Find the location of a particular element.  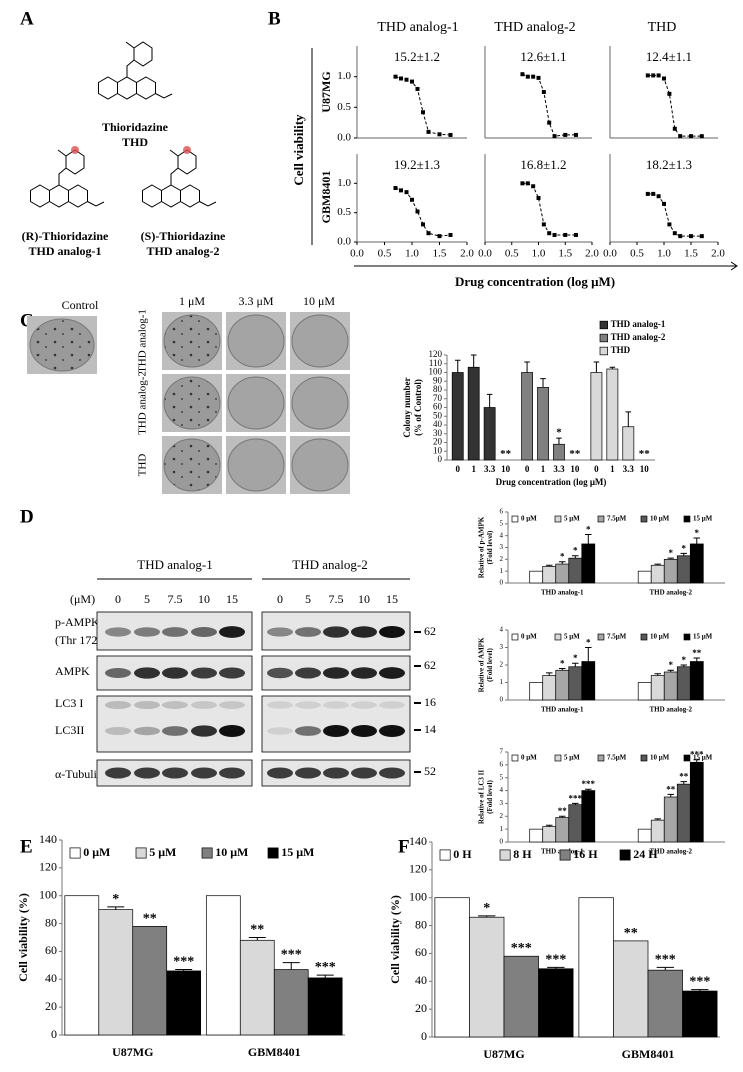

y-tick-label: 0.5 is located at coordinates (344, 107).